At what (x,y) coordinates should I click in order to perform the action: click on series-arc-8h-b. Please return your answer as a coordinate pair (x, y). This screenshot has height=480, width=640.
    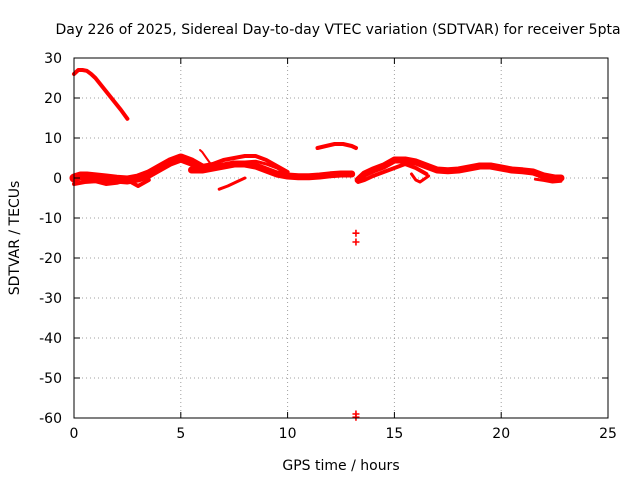
    Looking at the image, I should click on (266, 169).